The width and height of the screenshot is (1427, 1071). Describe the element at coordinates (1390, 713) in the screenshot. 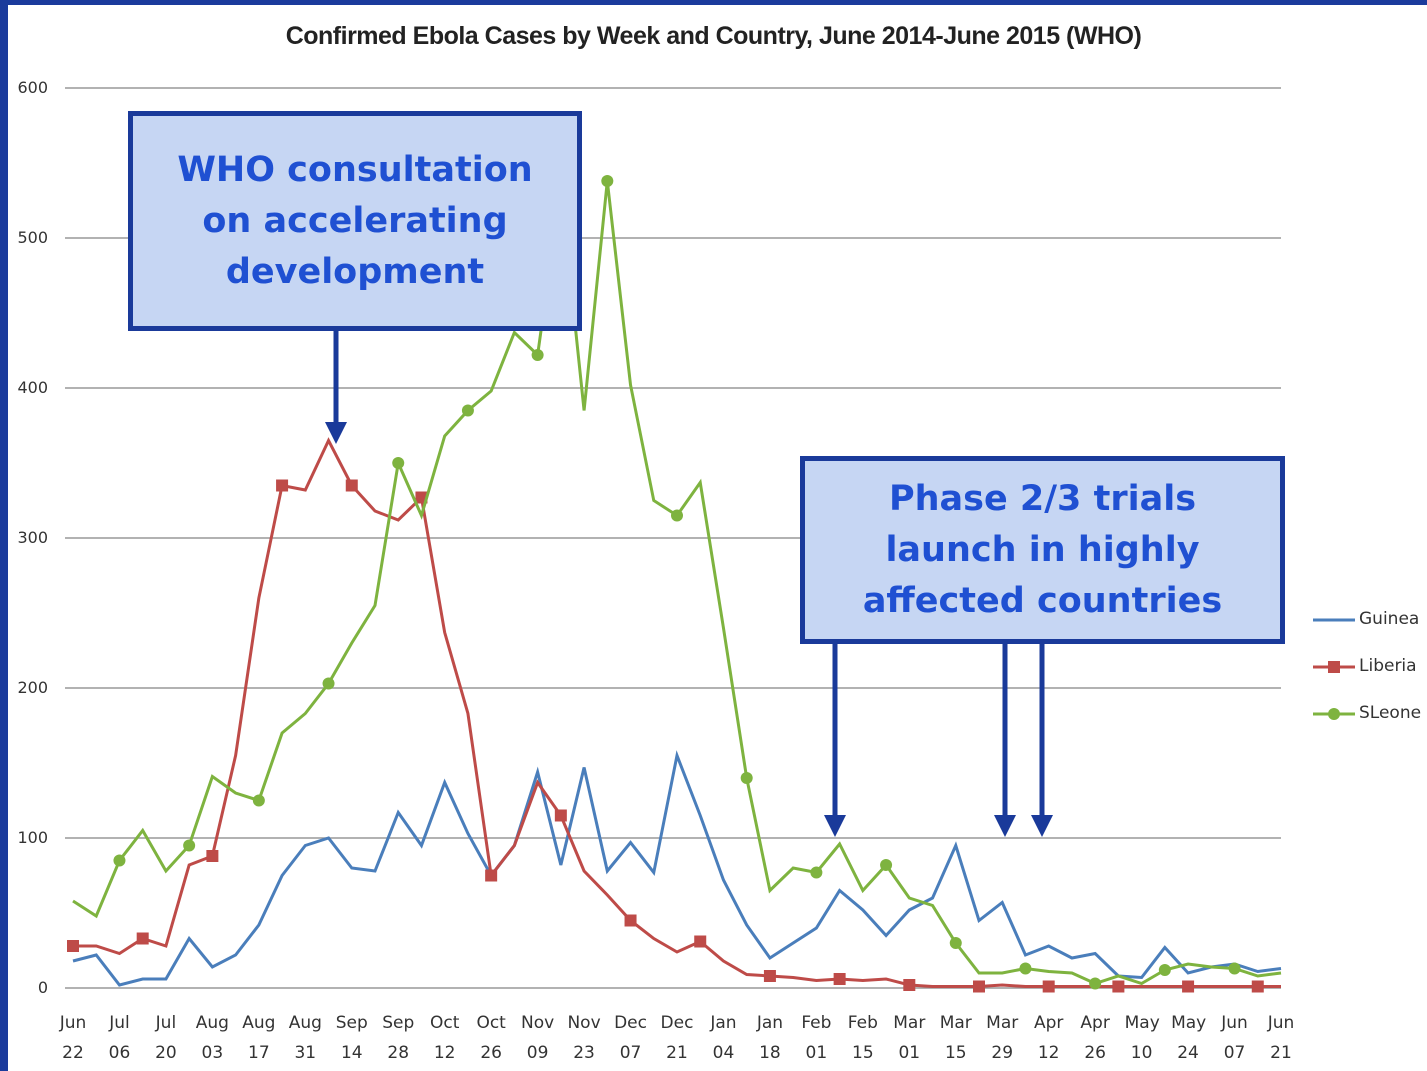

I see `legend-label: SLeone` at that location.